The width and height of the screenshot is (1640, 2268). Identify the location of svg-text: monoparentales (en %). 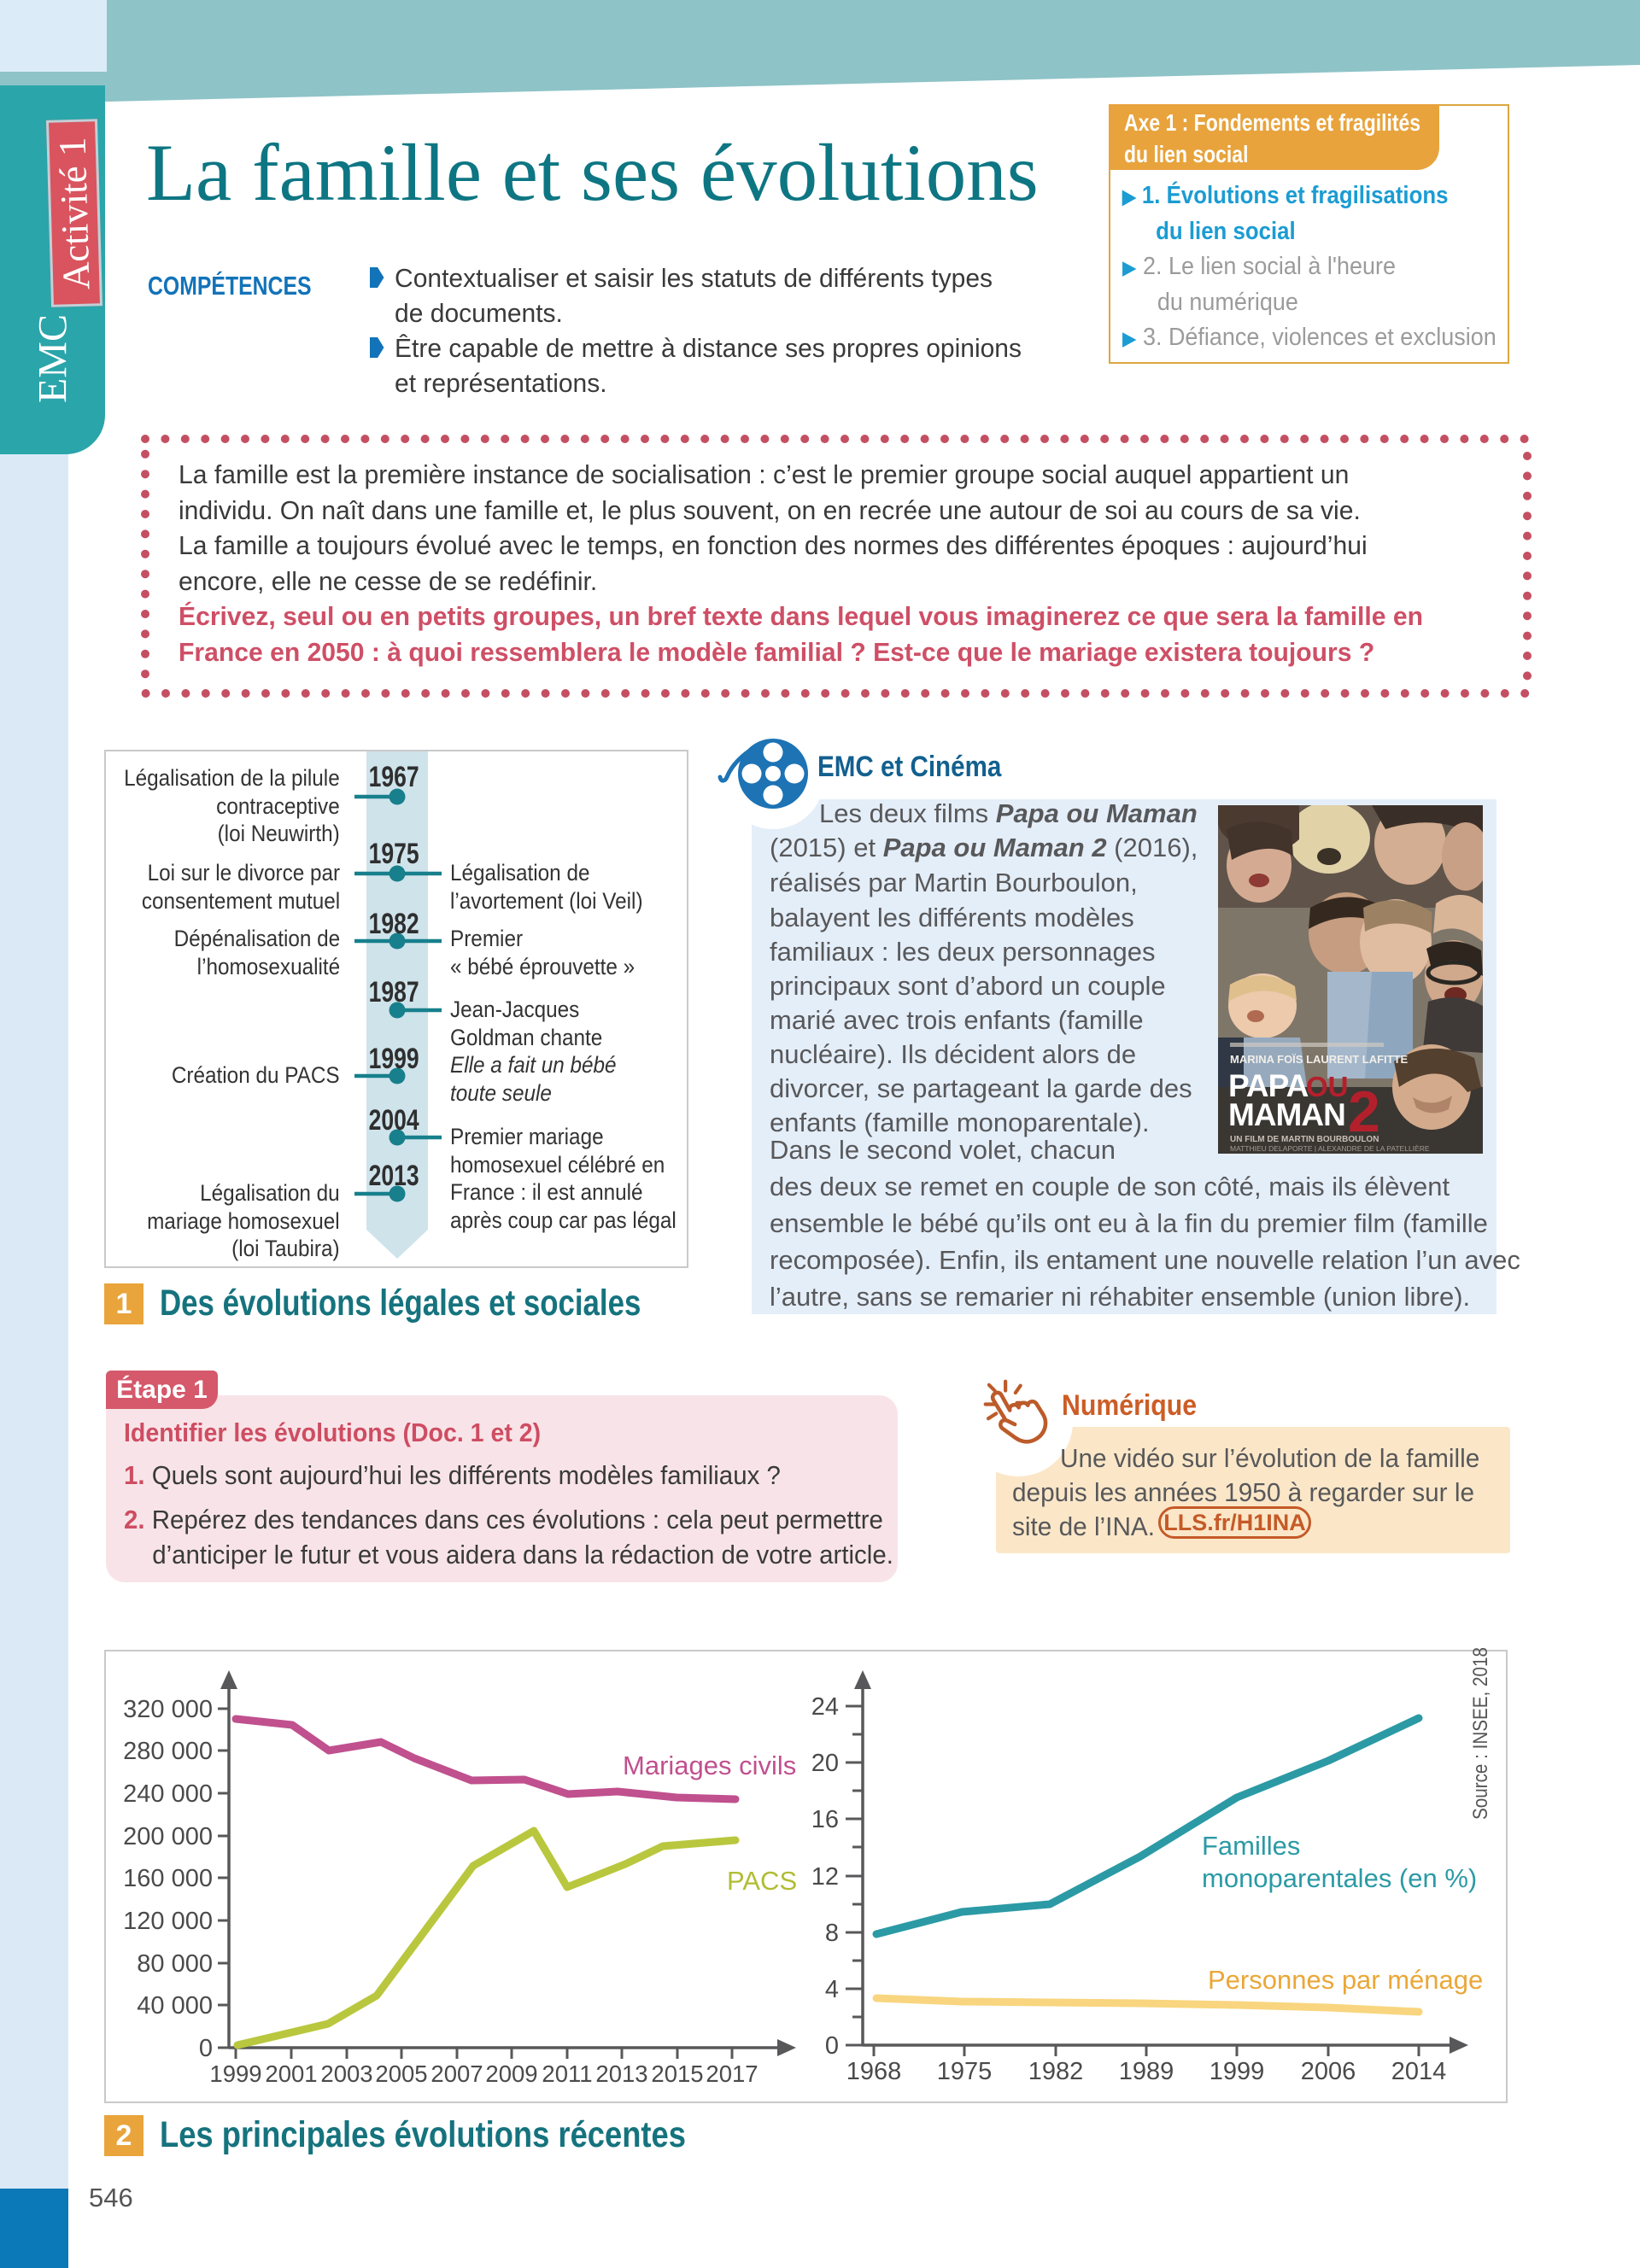
(1339, 1878).